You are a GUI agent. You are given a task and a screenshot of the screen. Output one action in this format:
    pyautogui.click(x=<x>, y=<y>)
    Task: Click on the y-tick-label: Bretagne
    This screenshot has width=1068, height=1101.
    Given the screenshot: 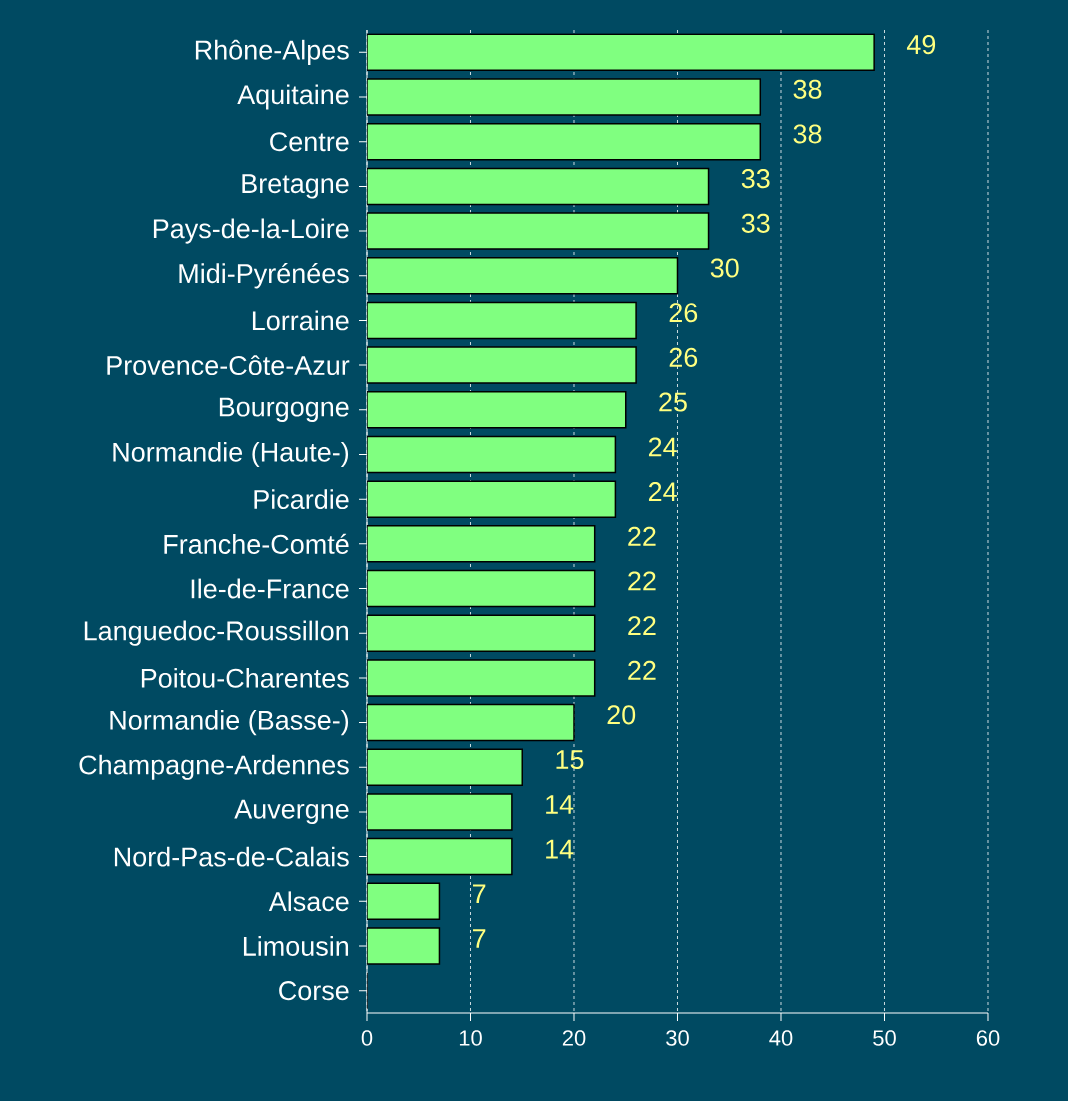 What is the action you would take?
    pyautogui.click(x=295, y=186)
    